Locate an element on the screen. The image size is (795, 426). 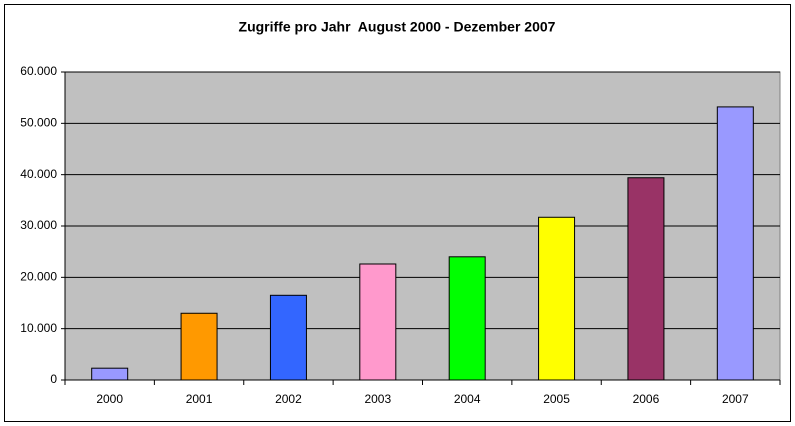
y-tick-label: 0 is located at coordinates (53, 379).